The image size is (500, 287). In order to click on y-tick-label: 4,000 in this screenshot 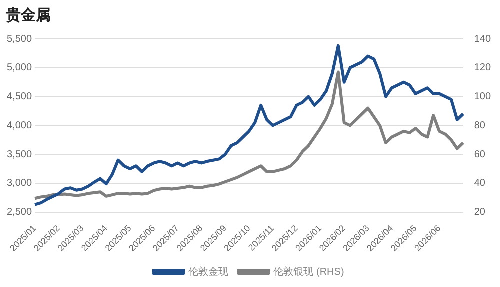, I will do `click(19, 126)`.